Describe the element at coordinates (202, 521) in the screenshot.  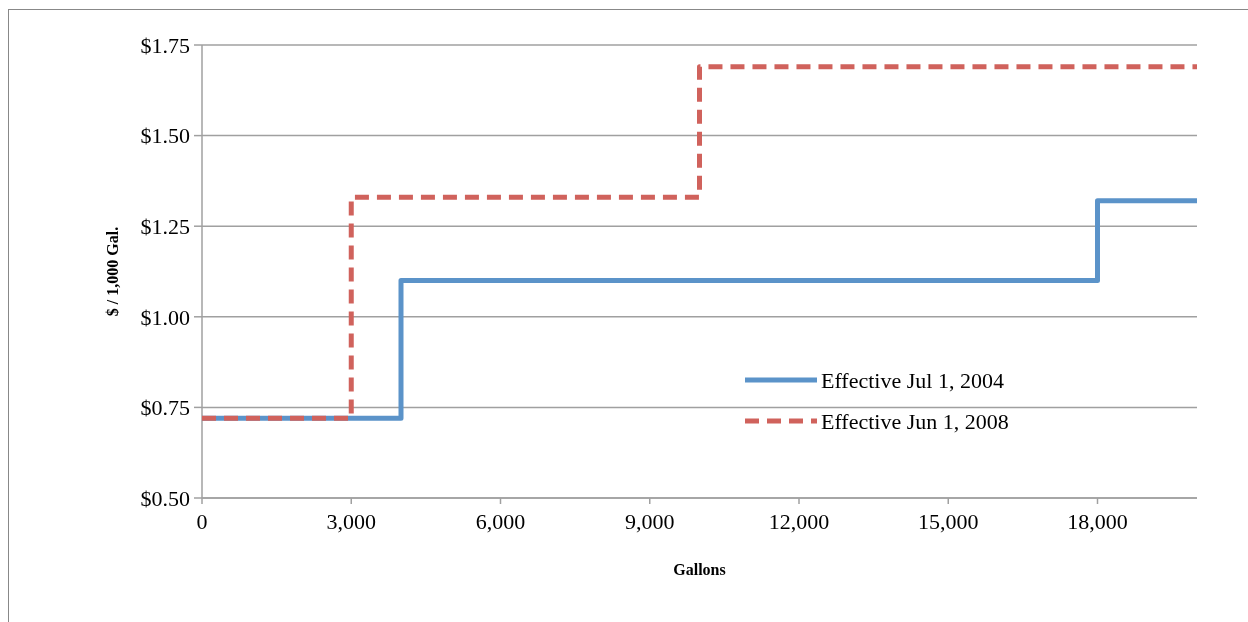
I see `x-tick-label: 0` at that location.